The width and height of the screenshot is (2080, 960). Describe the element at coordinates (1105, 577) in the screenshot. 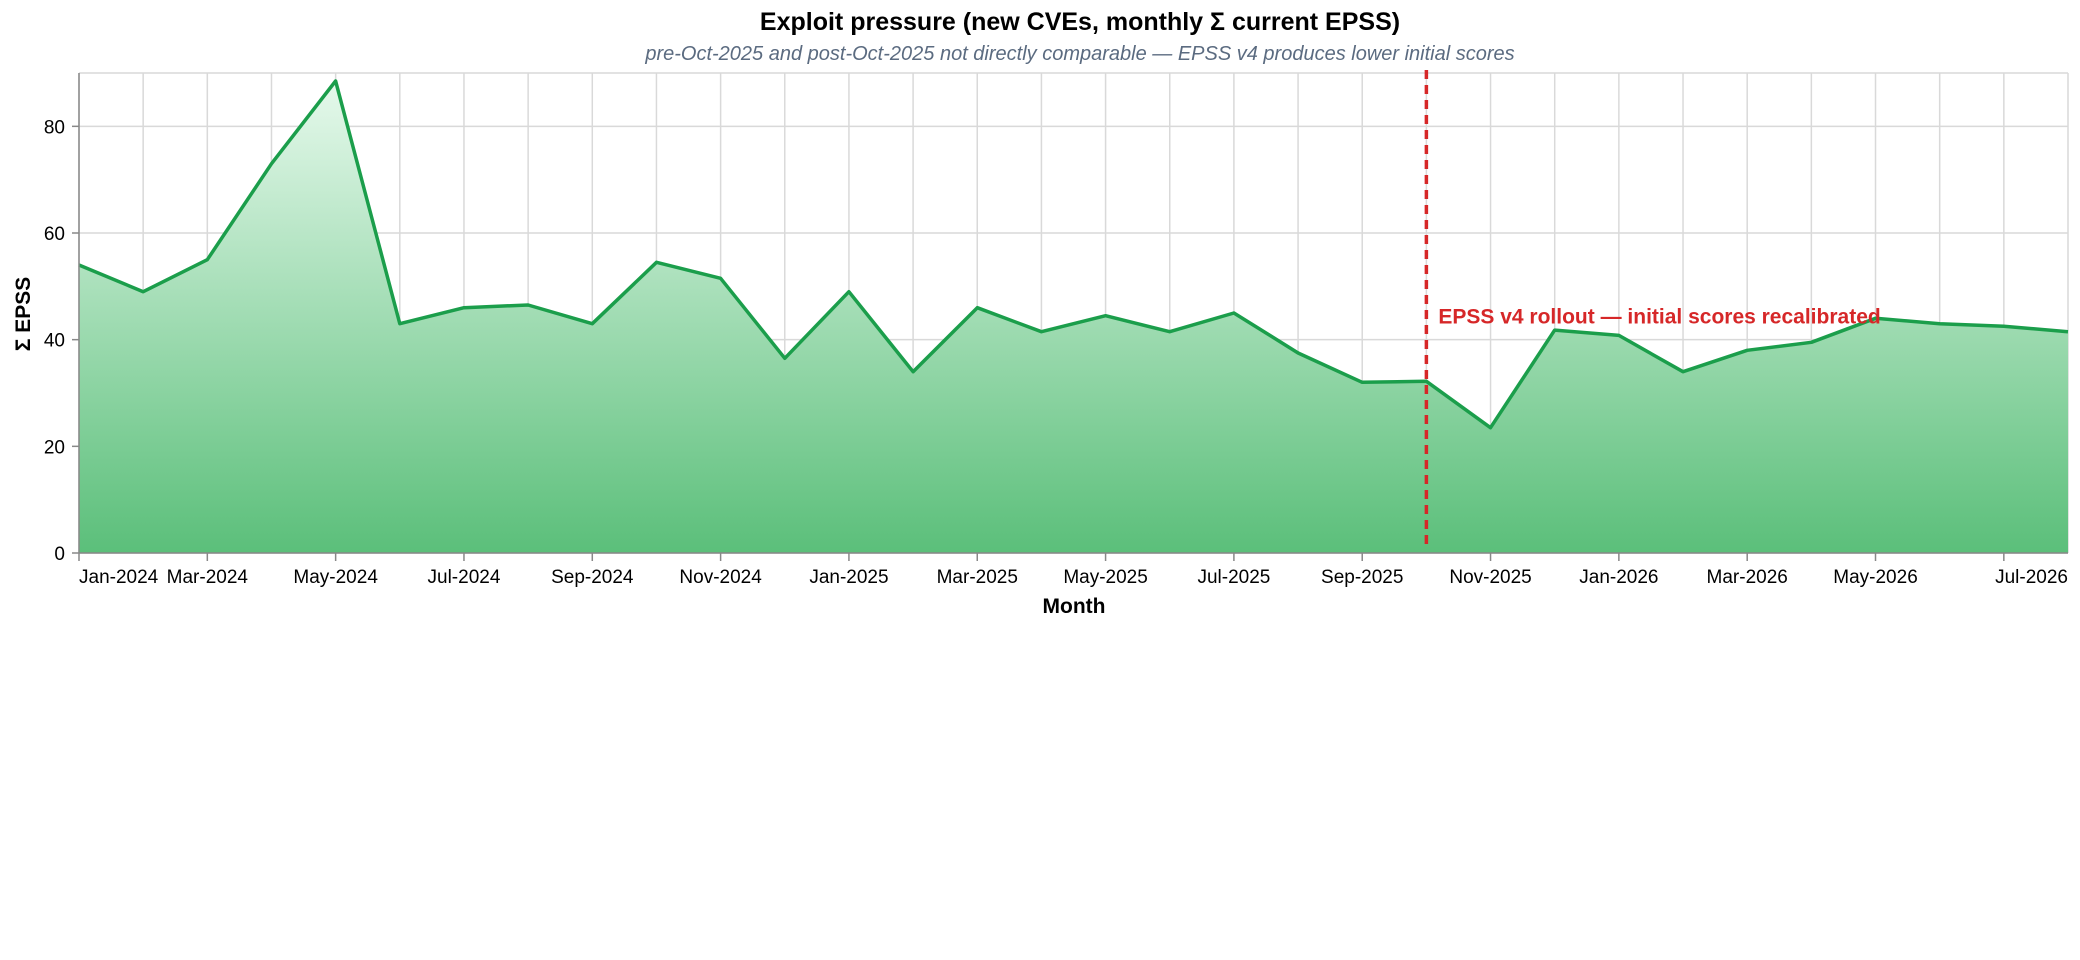

I see `x-tick-label: May-2025` at that location.